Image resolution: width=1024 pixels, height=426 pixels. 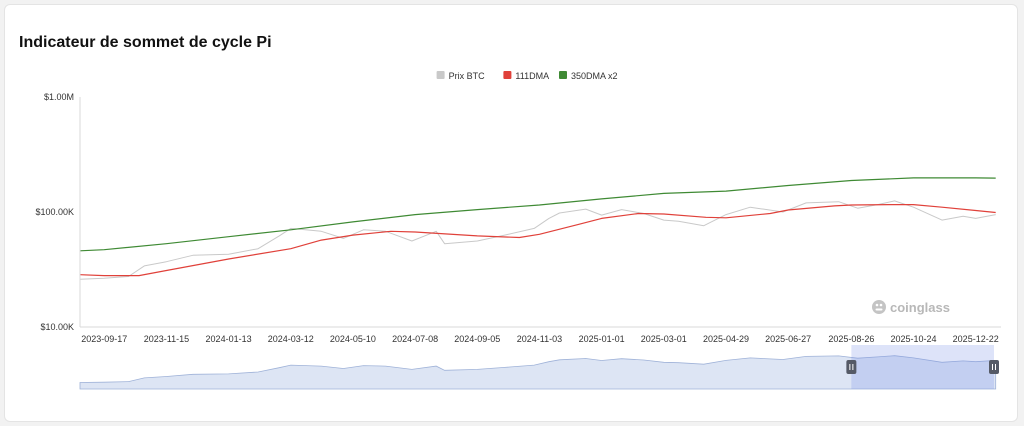 What do you see at coordinates (914, 339) in the screenshot?
I see `x-tick-label: 2025-10-24` at bounding box center [914, 339].